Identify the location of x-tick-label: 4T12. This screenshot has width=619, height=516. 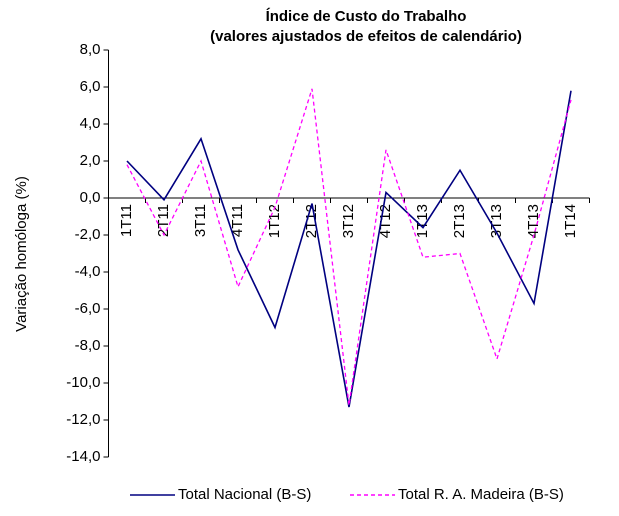
(385, 221).